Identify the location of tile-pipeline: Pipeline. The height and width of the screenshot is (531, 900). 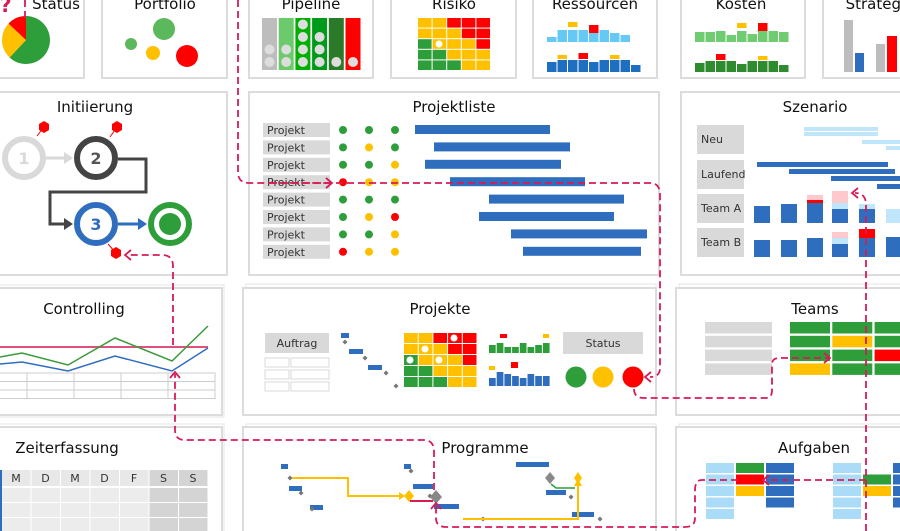
(311, 39).